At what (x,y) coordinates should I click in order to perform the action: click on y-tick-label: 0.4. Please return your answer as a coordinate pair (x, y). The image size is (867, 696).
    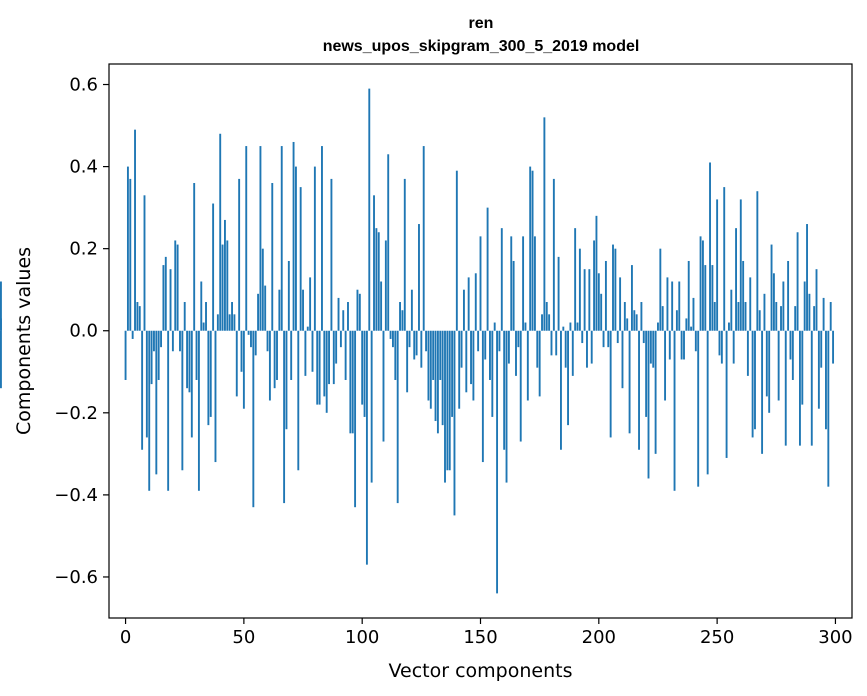
    Looking at the image, I should click on (83, 167).